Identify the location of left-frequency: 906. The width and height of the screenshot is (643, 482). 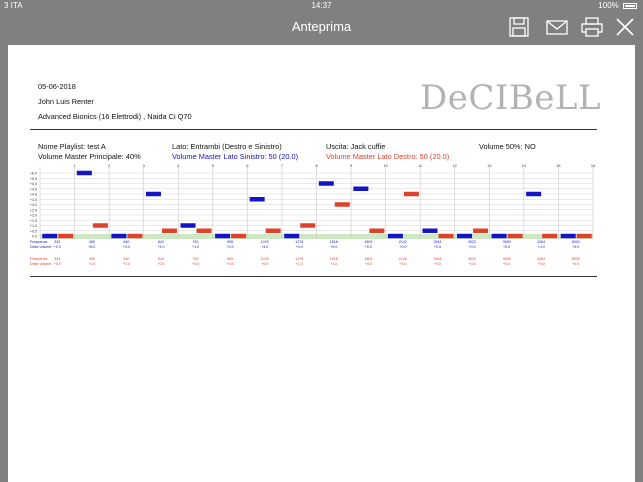
(230, 242).